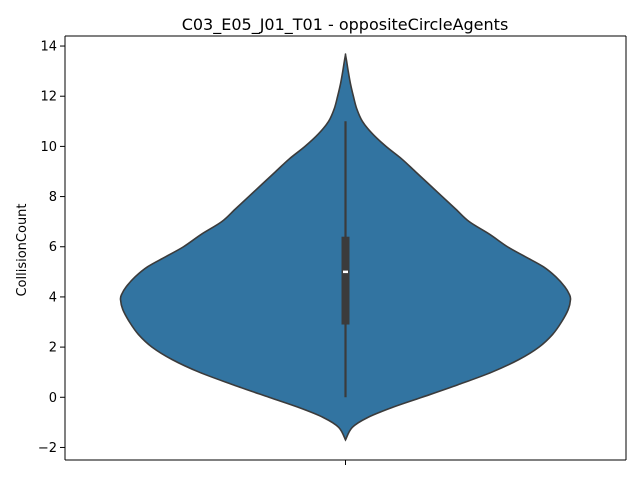 The image size is (640, 480). What do you see at coordinates (48, 147) in the screenshot?
I see `y-tick-label: 10` at bounding box center [48, 147].